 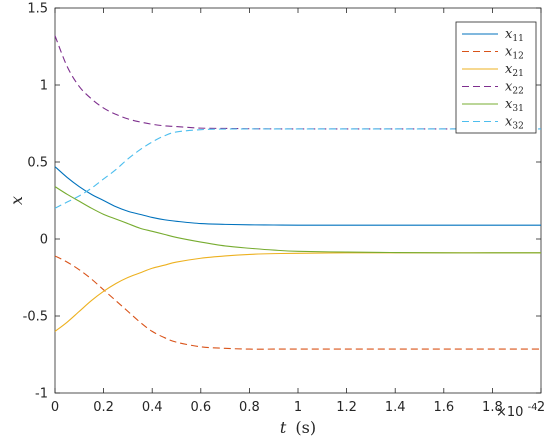 What do you see at coordinates (533, 407) in the screenshot?
I see `x-axis-multiplier-exponent: -4` at bounding box center [533, 407].